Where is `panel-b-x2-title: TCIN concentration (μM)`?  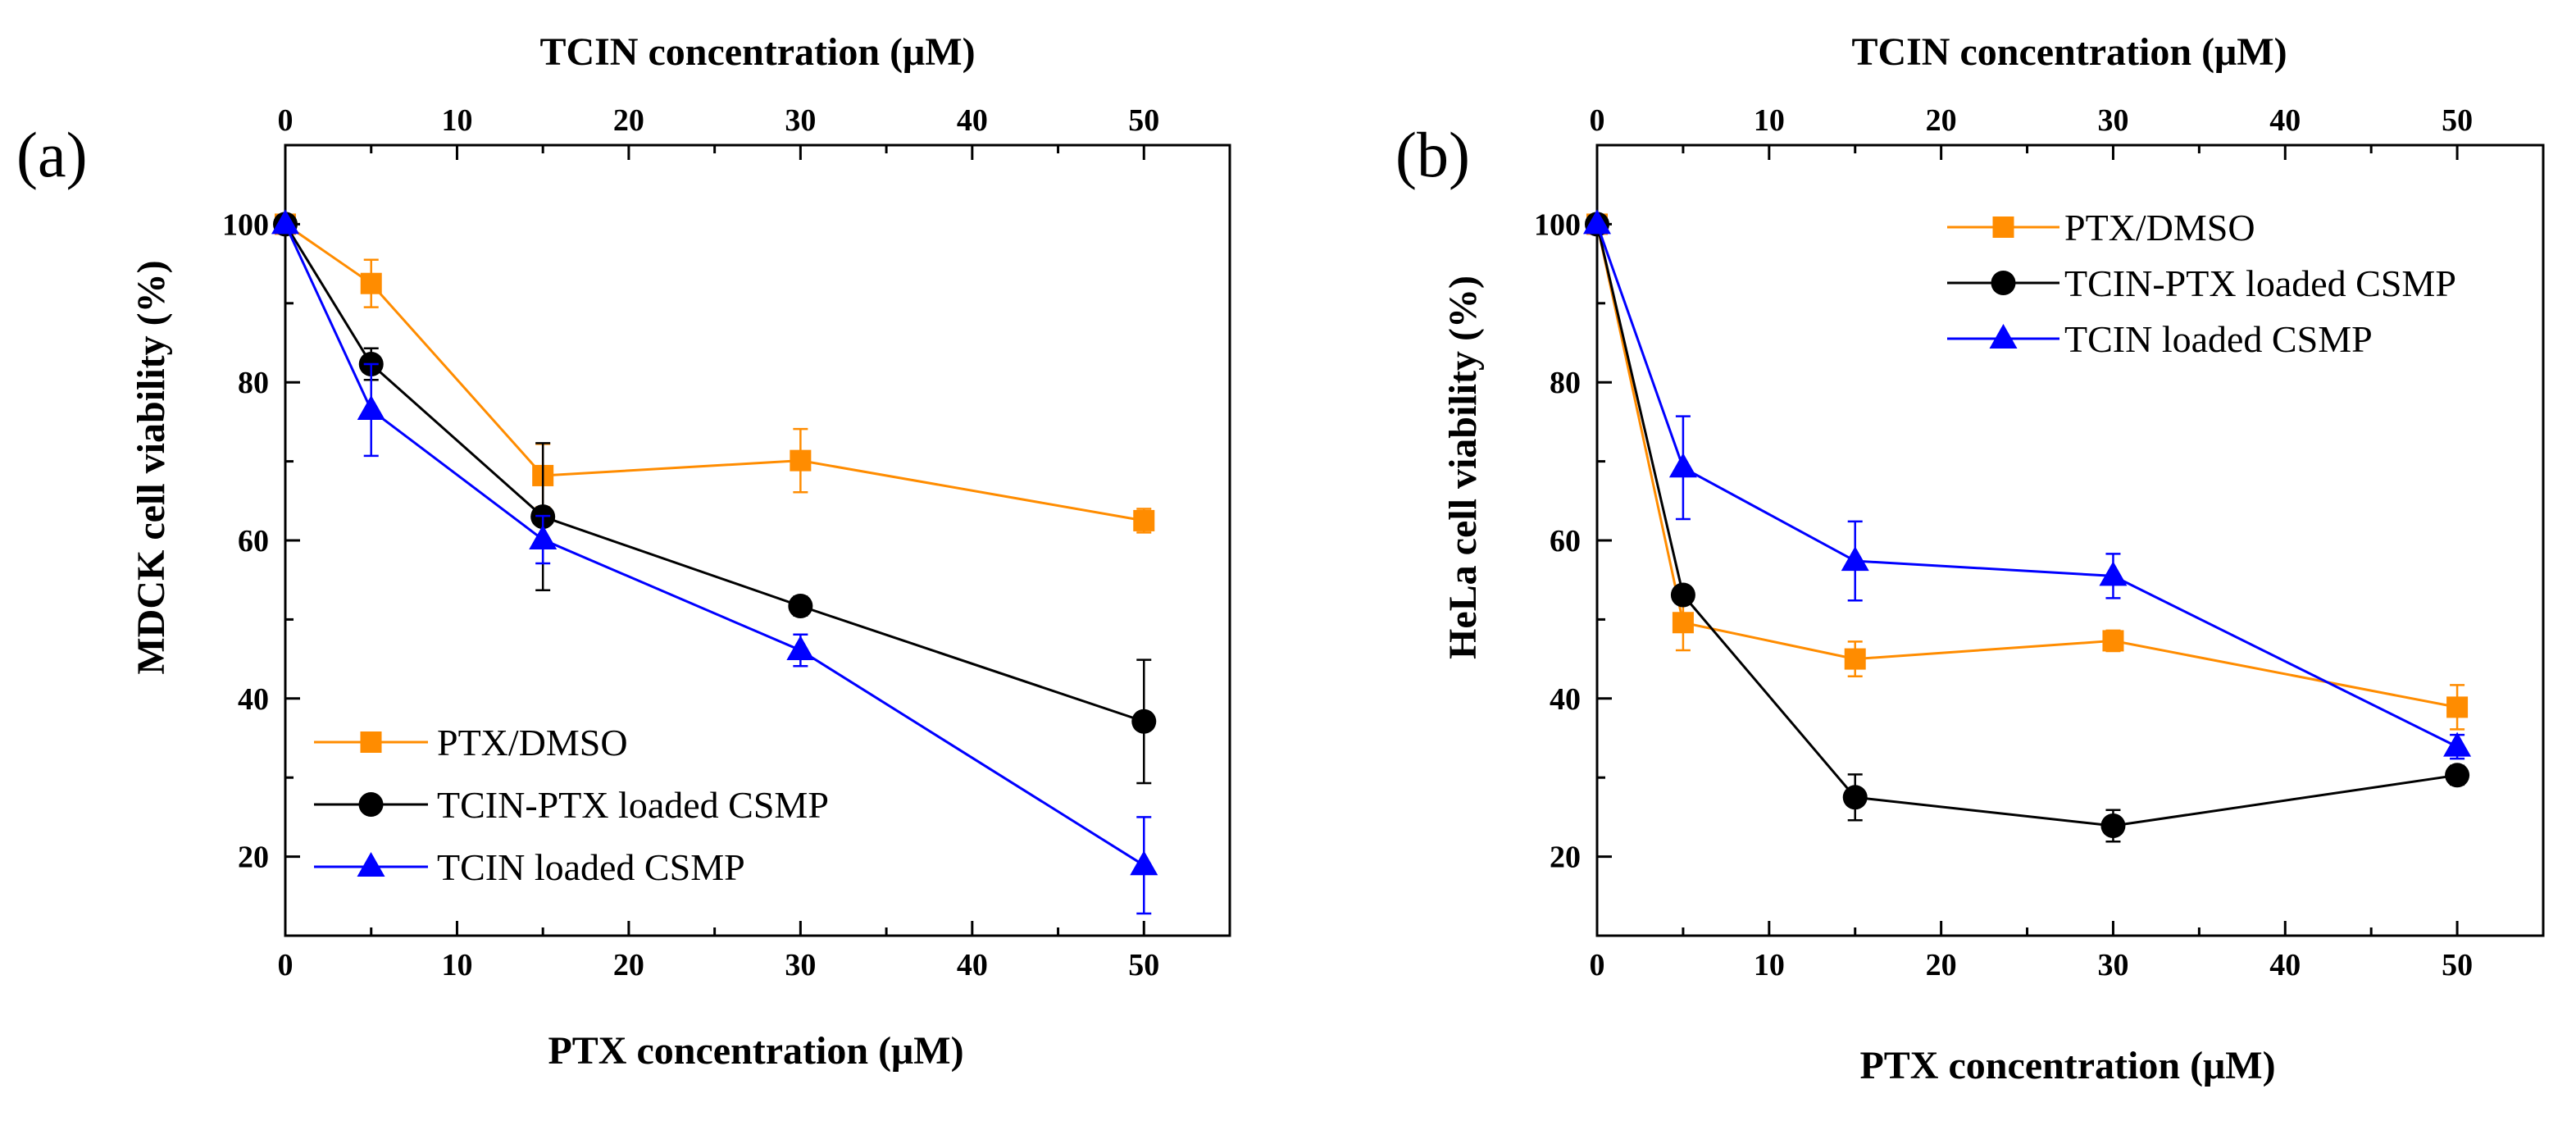 panel-b-x2-title: TCIN concentration (μM) is located at coordinates (2069, 52).